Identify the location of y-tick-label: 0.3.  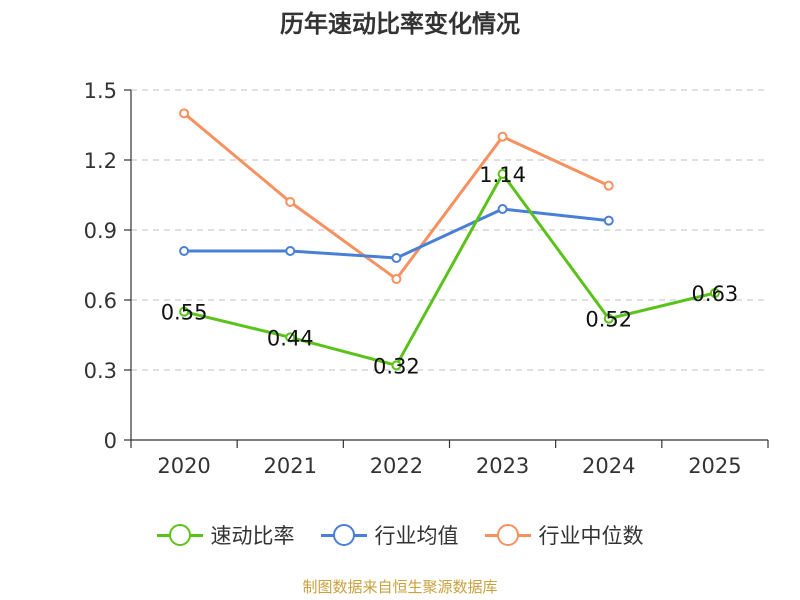
(100, 371).